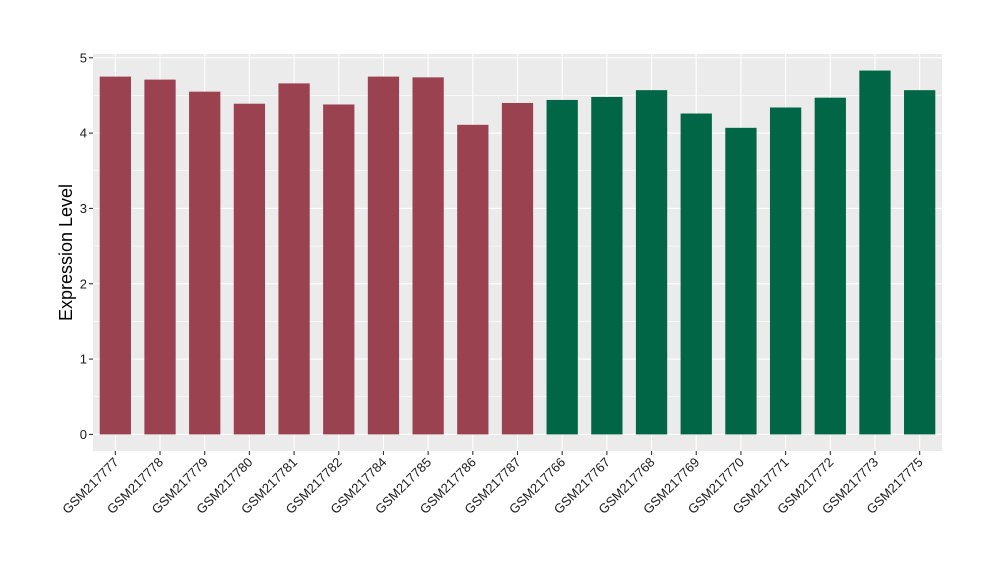 This screenshot has height=585, width=1000. What do you see at coordinates (83, 283) in the screenshot?
I see `y-tick-label: 2` at bounding box center [83, 283].